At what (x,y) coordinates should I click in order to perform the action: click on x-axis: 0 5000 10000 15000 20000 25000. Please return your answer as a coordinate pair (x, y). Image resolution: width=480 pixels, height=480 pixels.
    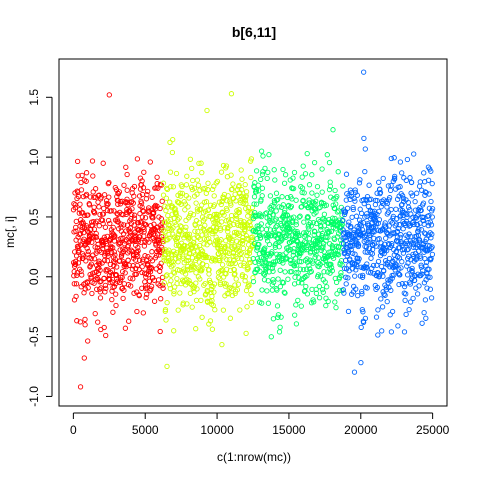
    Looking at the image, I should click on (260, 424).